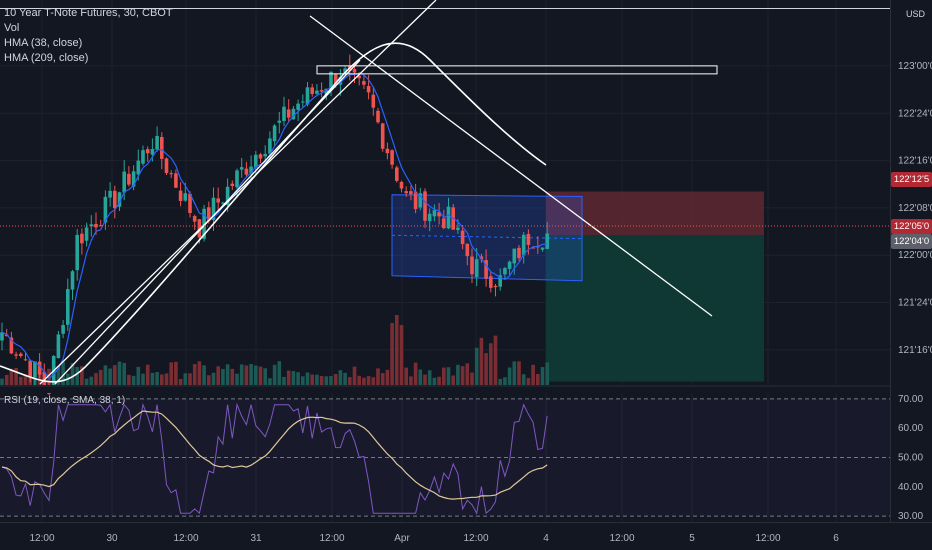 The image size is (932, 550). Describe the element at coordinates (910, 428) in the screenshot. I see `rsi-tick-label: 60.00` at that location.